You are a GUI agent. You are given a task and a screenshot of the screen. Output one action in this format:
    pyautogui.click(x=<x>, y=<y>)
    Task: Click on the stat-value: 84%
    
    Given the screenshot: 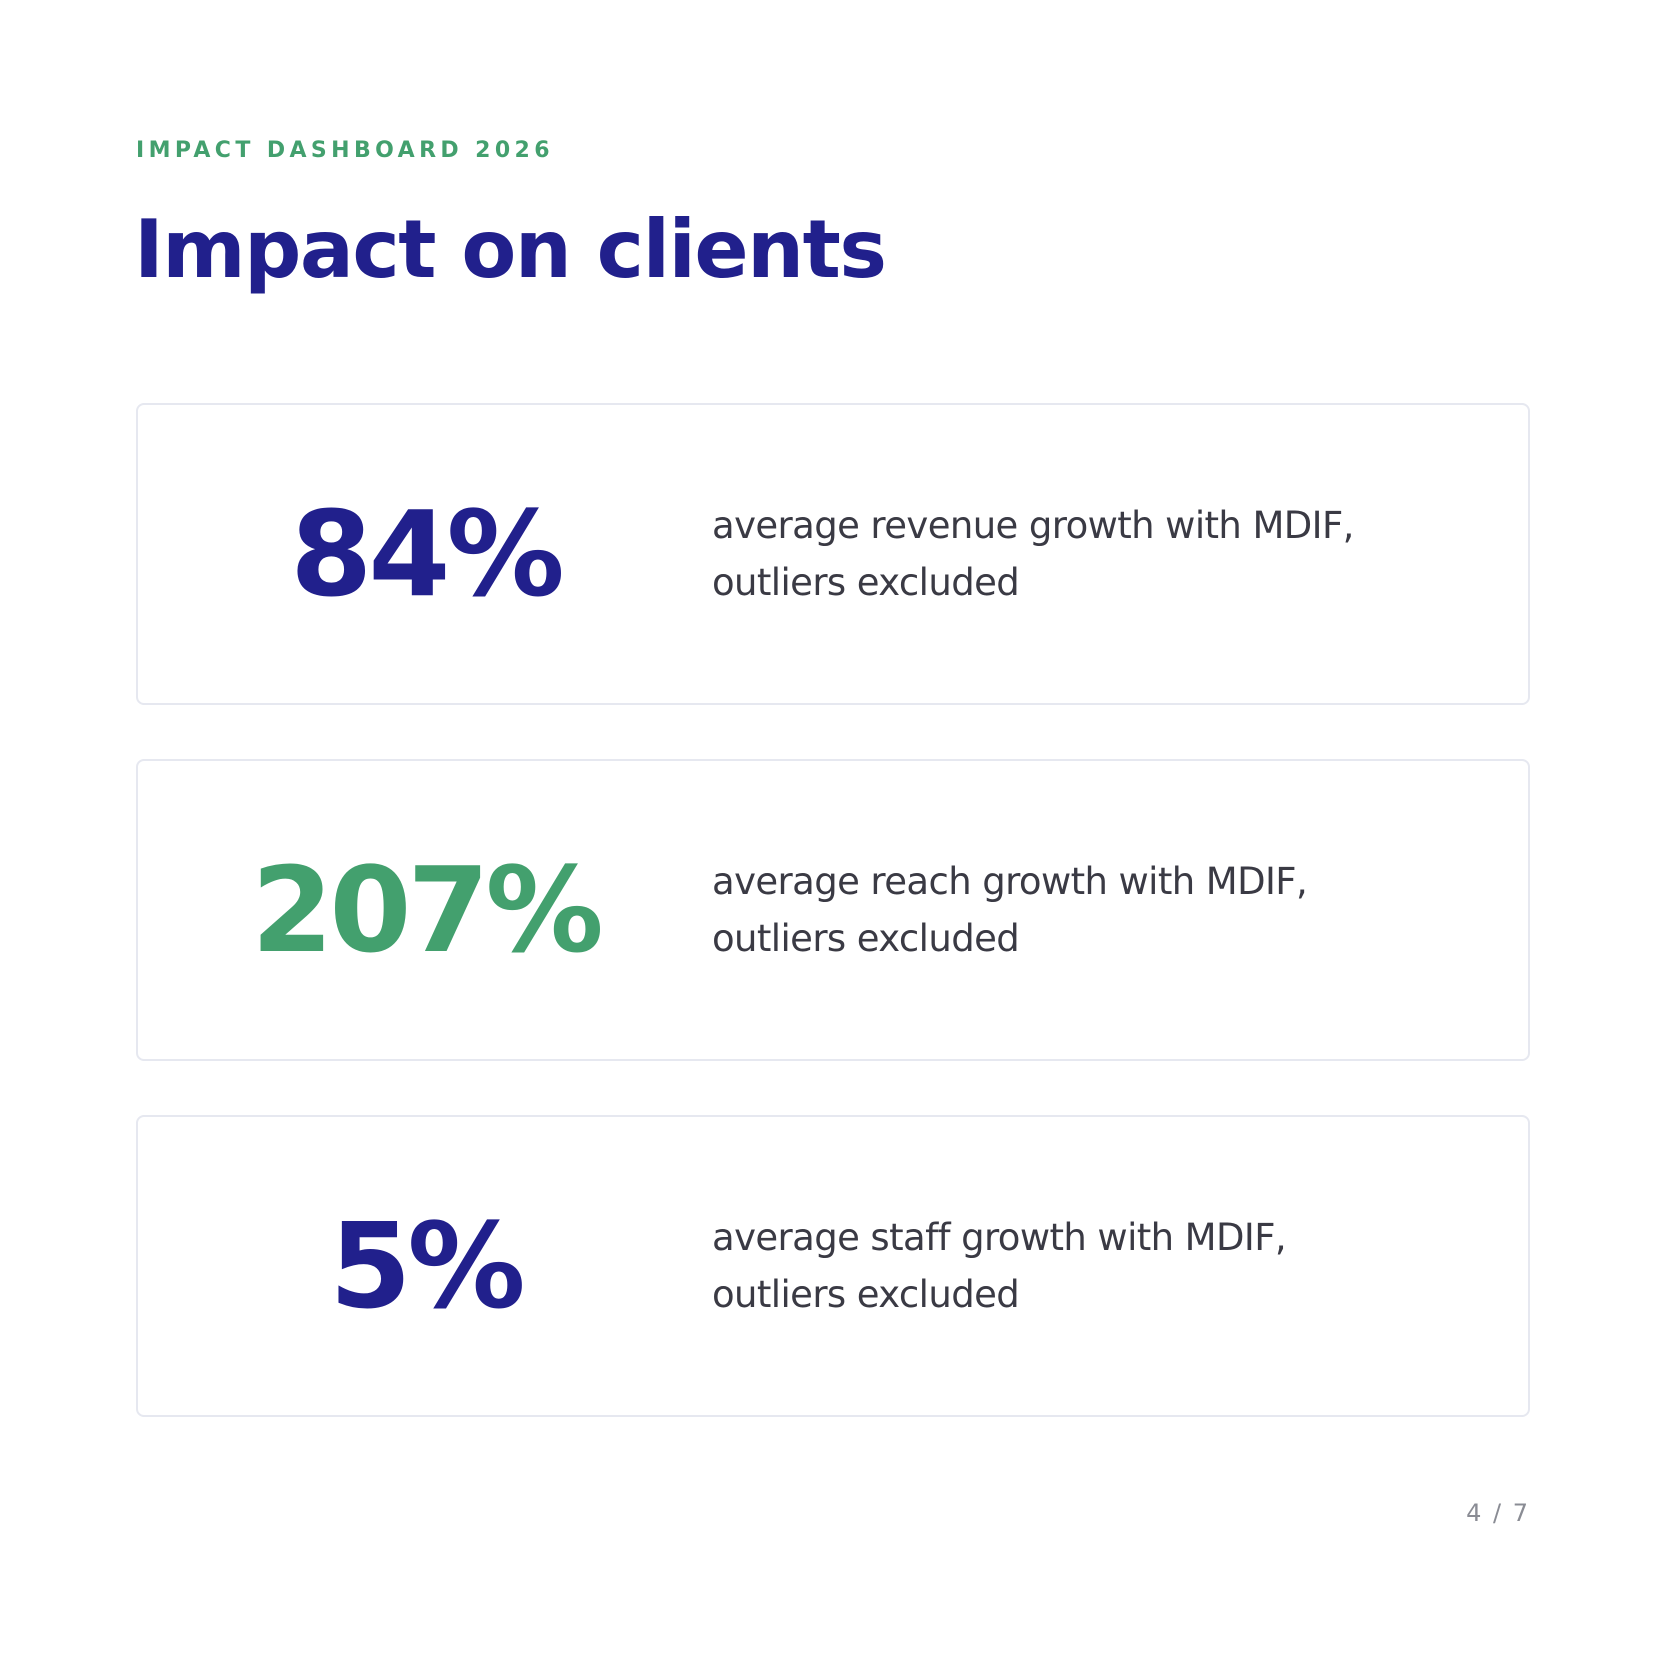 What is the action you would take?
    pyautogui.click(x=427, y=554)
    